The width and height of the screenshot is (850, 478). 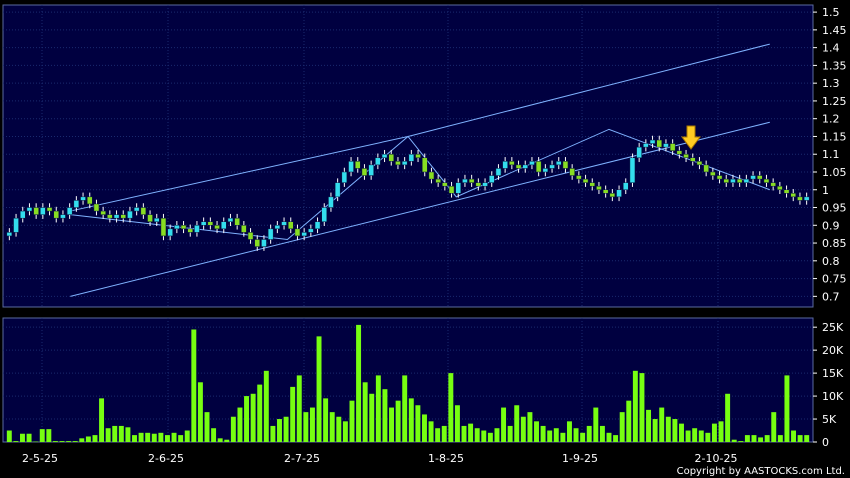 What do you see at coordinates (834, 30) in the screenshot?
I see `price-tick-label: 1.45` at bounding box center [834, 30].